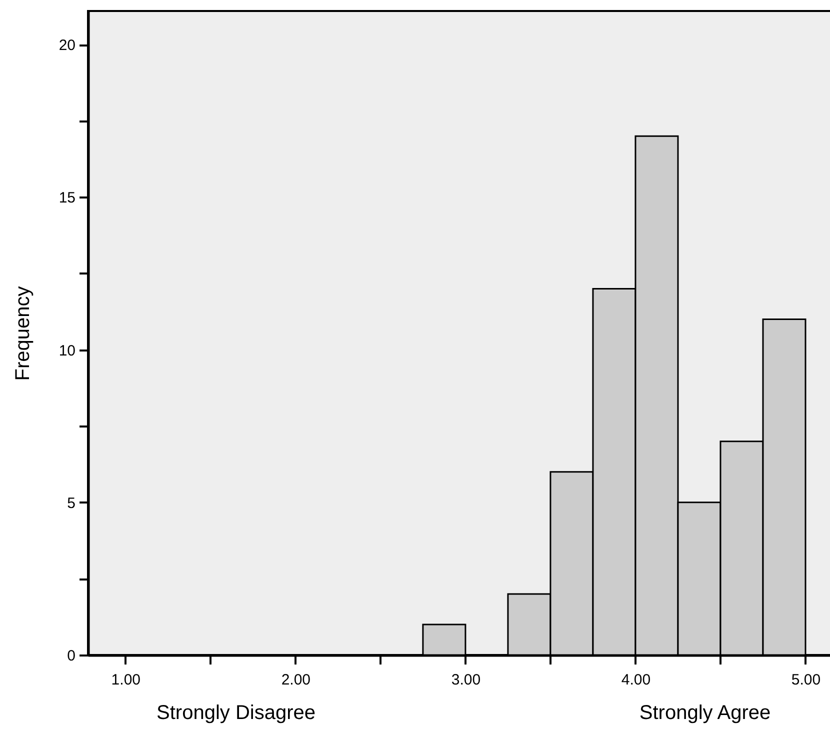  What do you see at coordinates (67, 351) in the screenshot?
I see `y-tick-label: 10` at bounding box center [67, 351].